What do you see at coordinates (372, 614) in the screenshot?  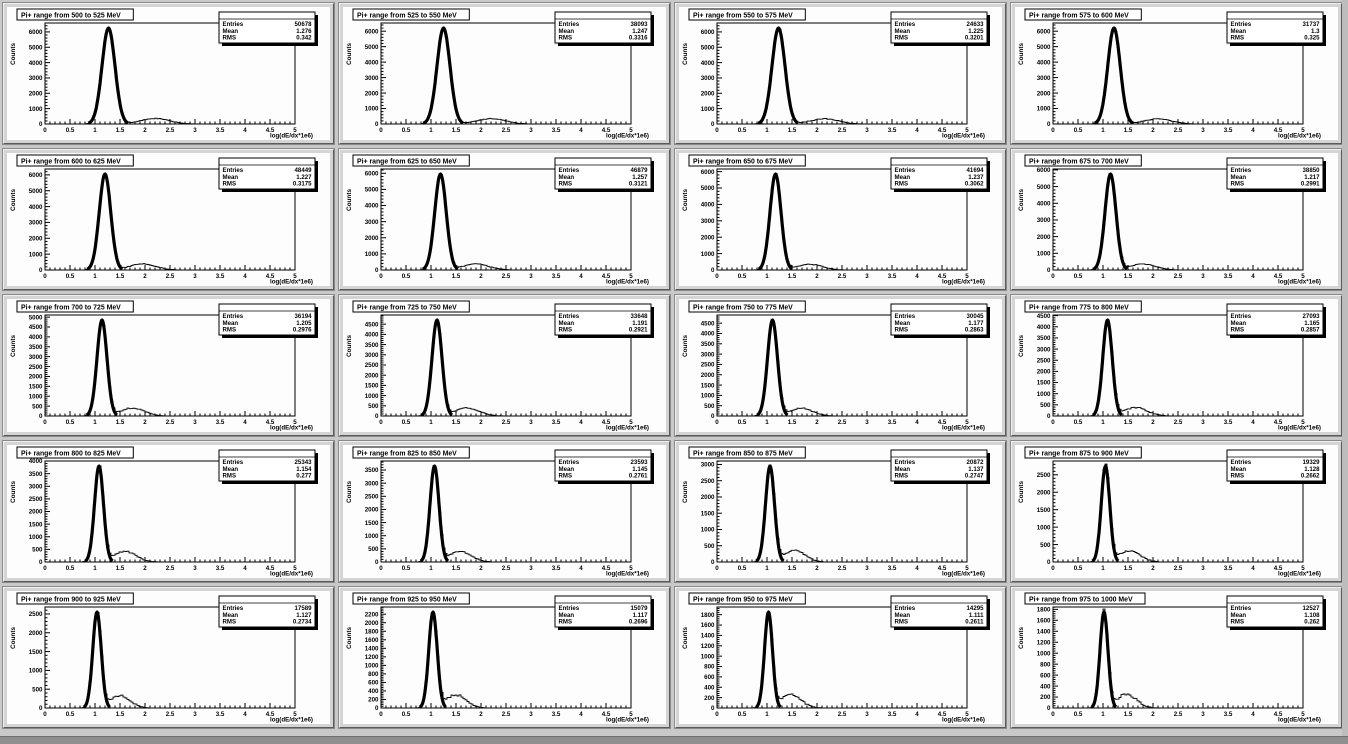 I see `y-tick-label: 2200` at bounding box center [372, 614].